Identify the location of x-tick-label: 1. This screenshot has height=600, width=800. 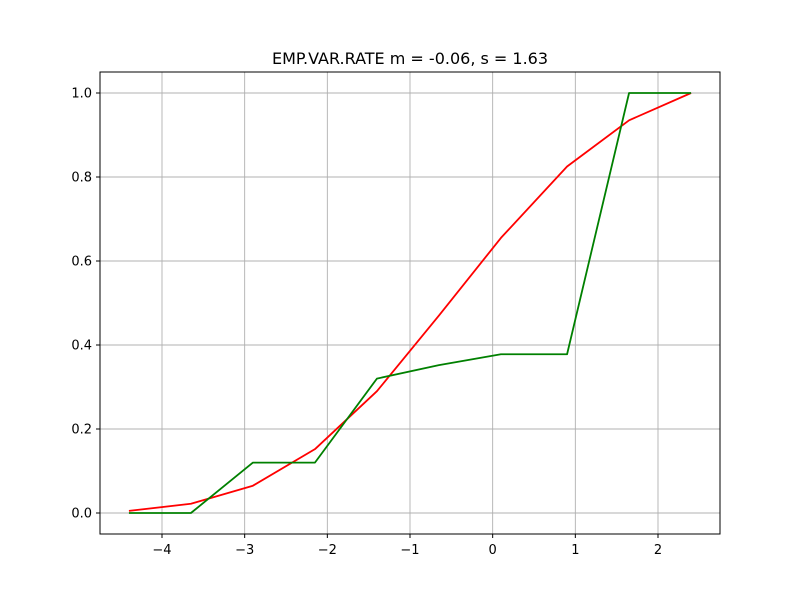
(575, 550).